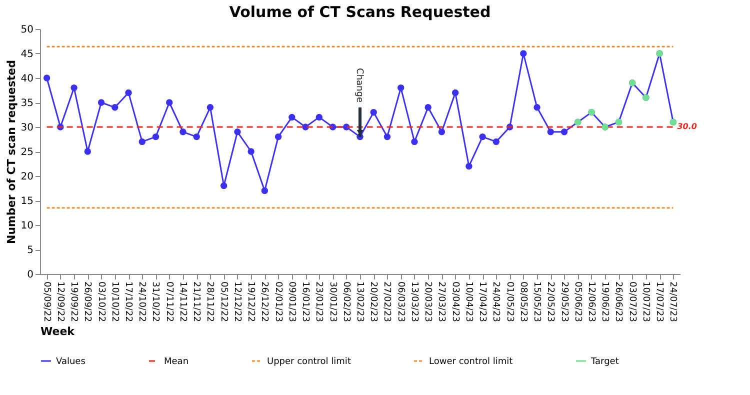  Describe the element at coordinates (618, 302) in the screenshot. I see `x-tick-label: 26/06/23` at that location.